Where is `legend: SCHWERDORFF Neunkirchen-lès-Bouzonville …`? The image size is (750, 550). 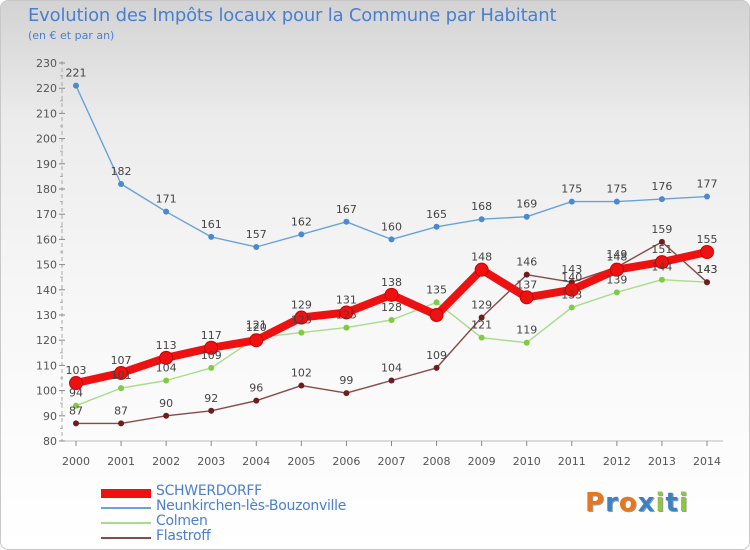
legend: SCHWERDORFF Neunkirchen-lès-Bouzonville … is located at coordinates (261, 514).